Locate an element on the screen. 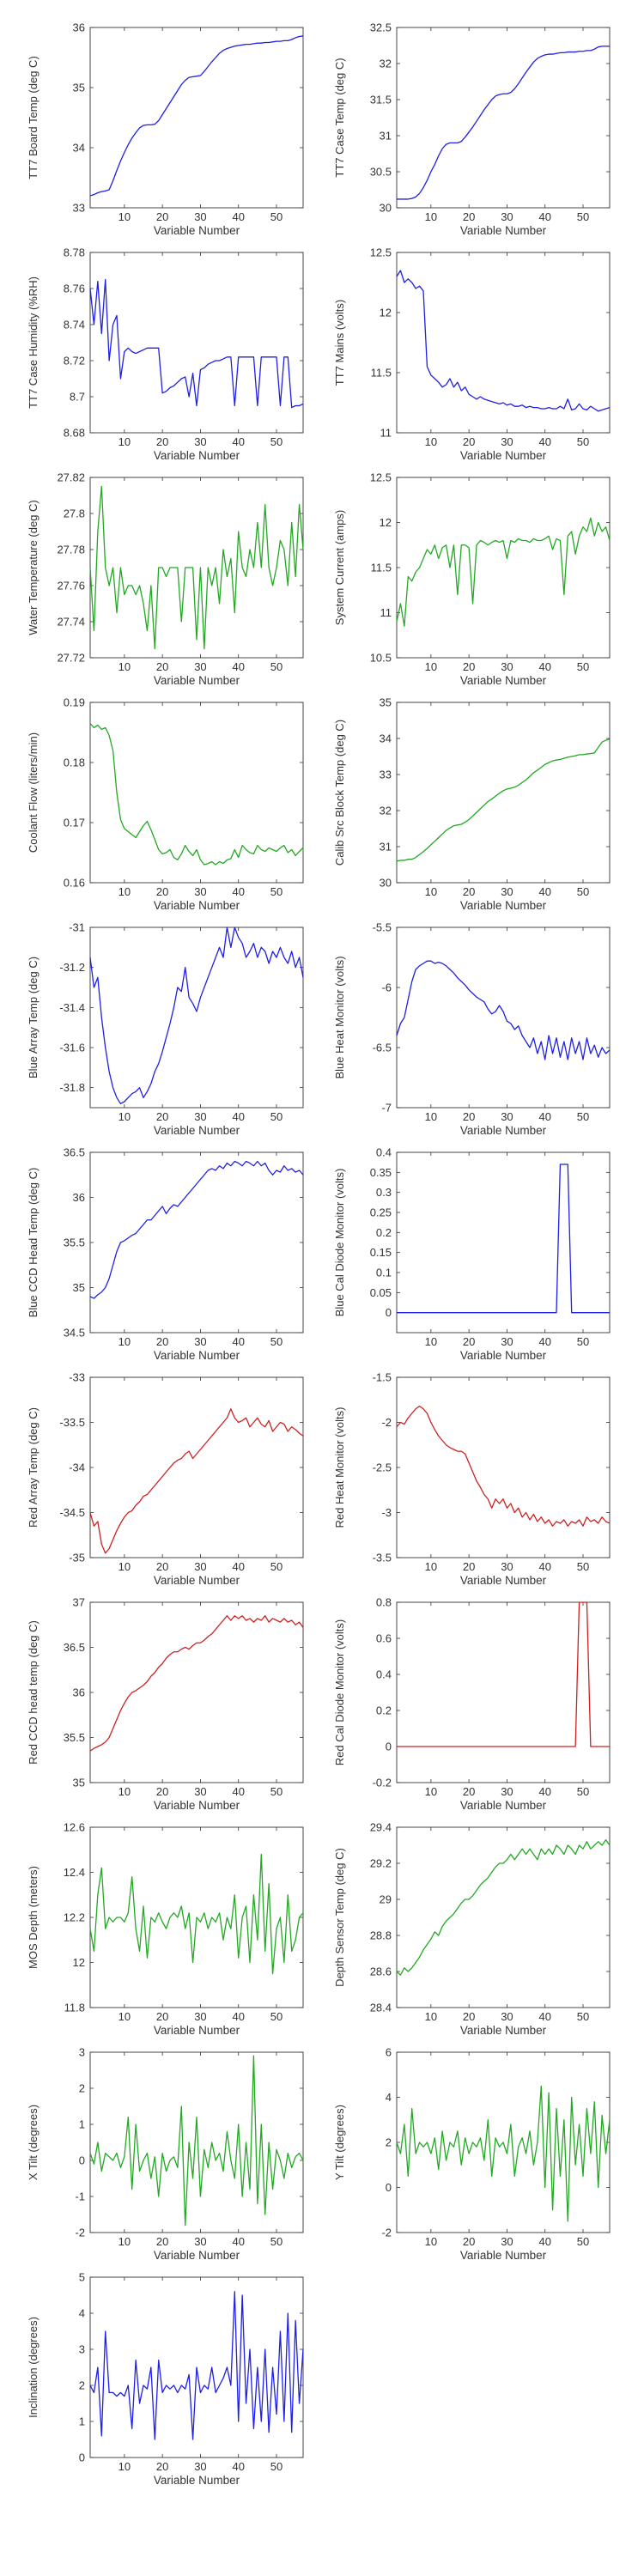 The height and width of the screenshot is (2576, 644). y-tick-label: 35.5 is located at coordinates (74, 1243).